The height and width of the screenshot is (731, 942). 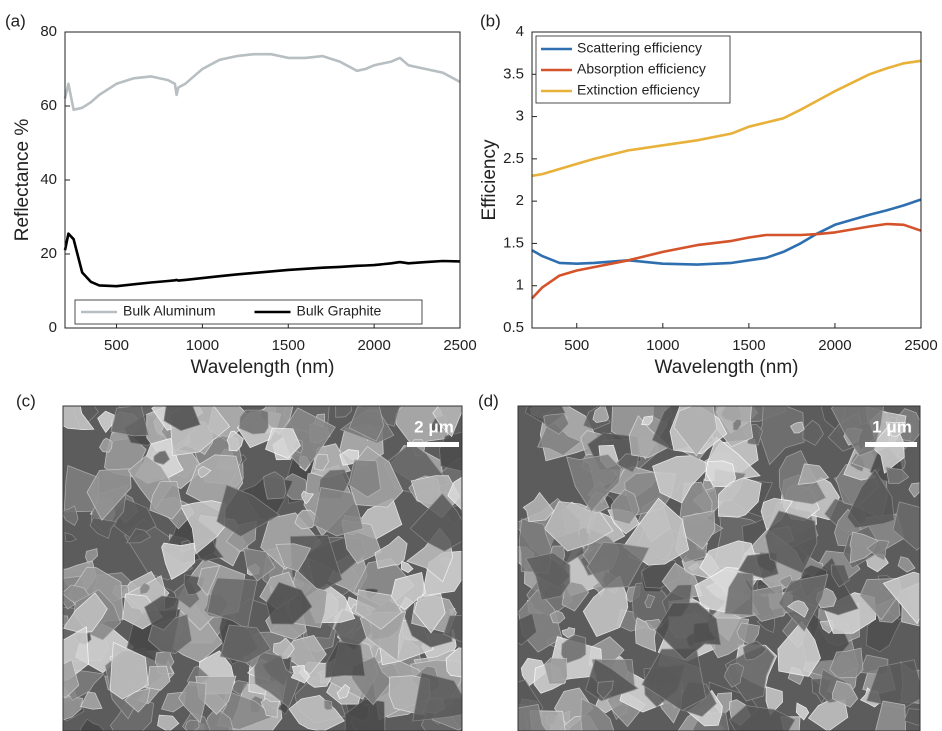 What do you see at coordinates (641, 69) in the screenshot?
I see `legend-label: Absorption efficiency` at bounding box center [641, 69].